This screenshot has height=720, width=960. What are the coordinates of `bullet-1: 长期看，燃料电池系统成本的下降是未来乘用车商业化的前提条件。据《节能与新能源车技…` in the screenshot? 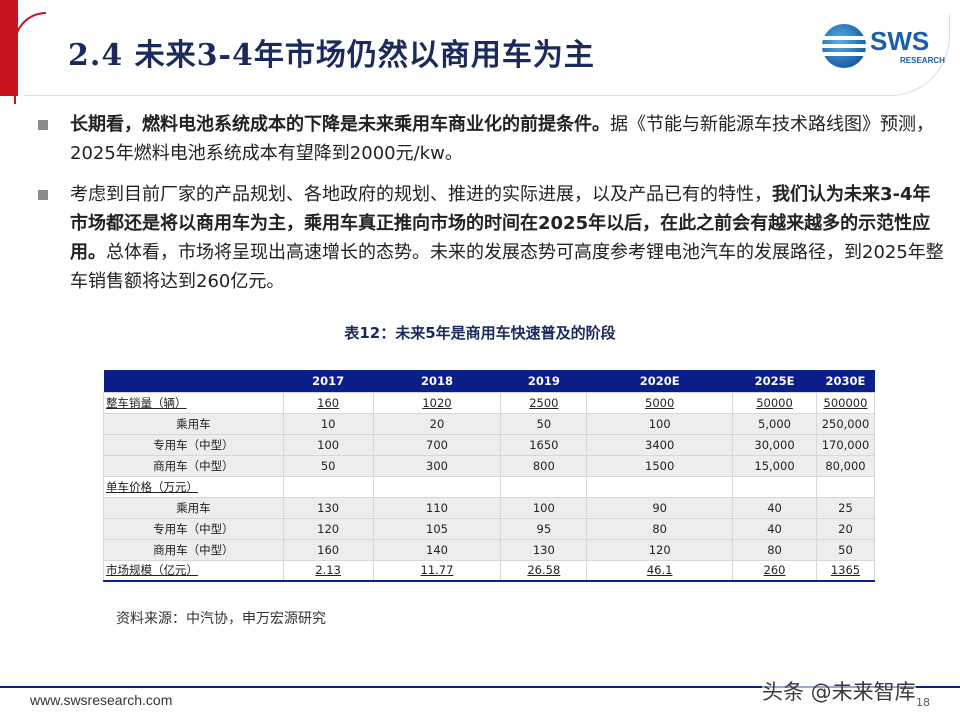 It's located at (493, 139).